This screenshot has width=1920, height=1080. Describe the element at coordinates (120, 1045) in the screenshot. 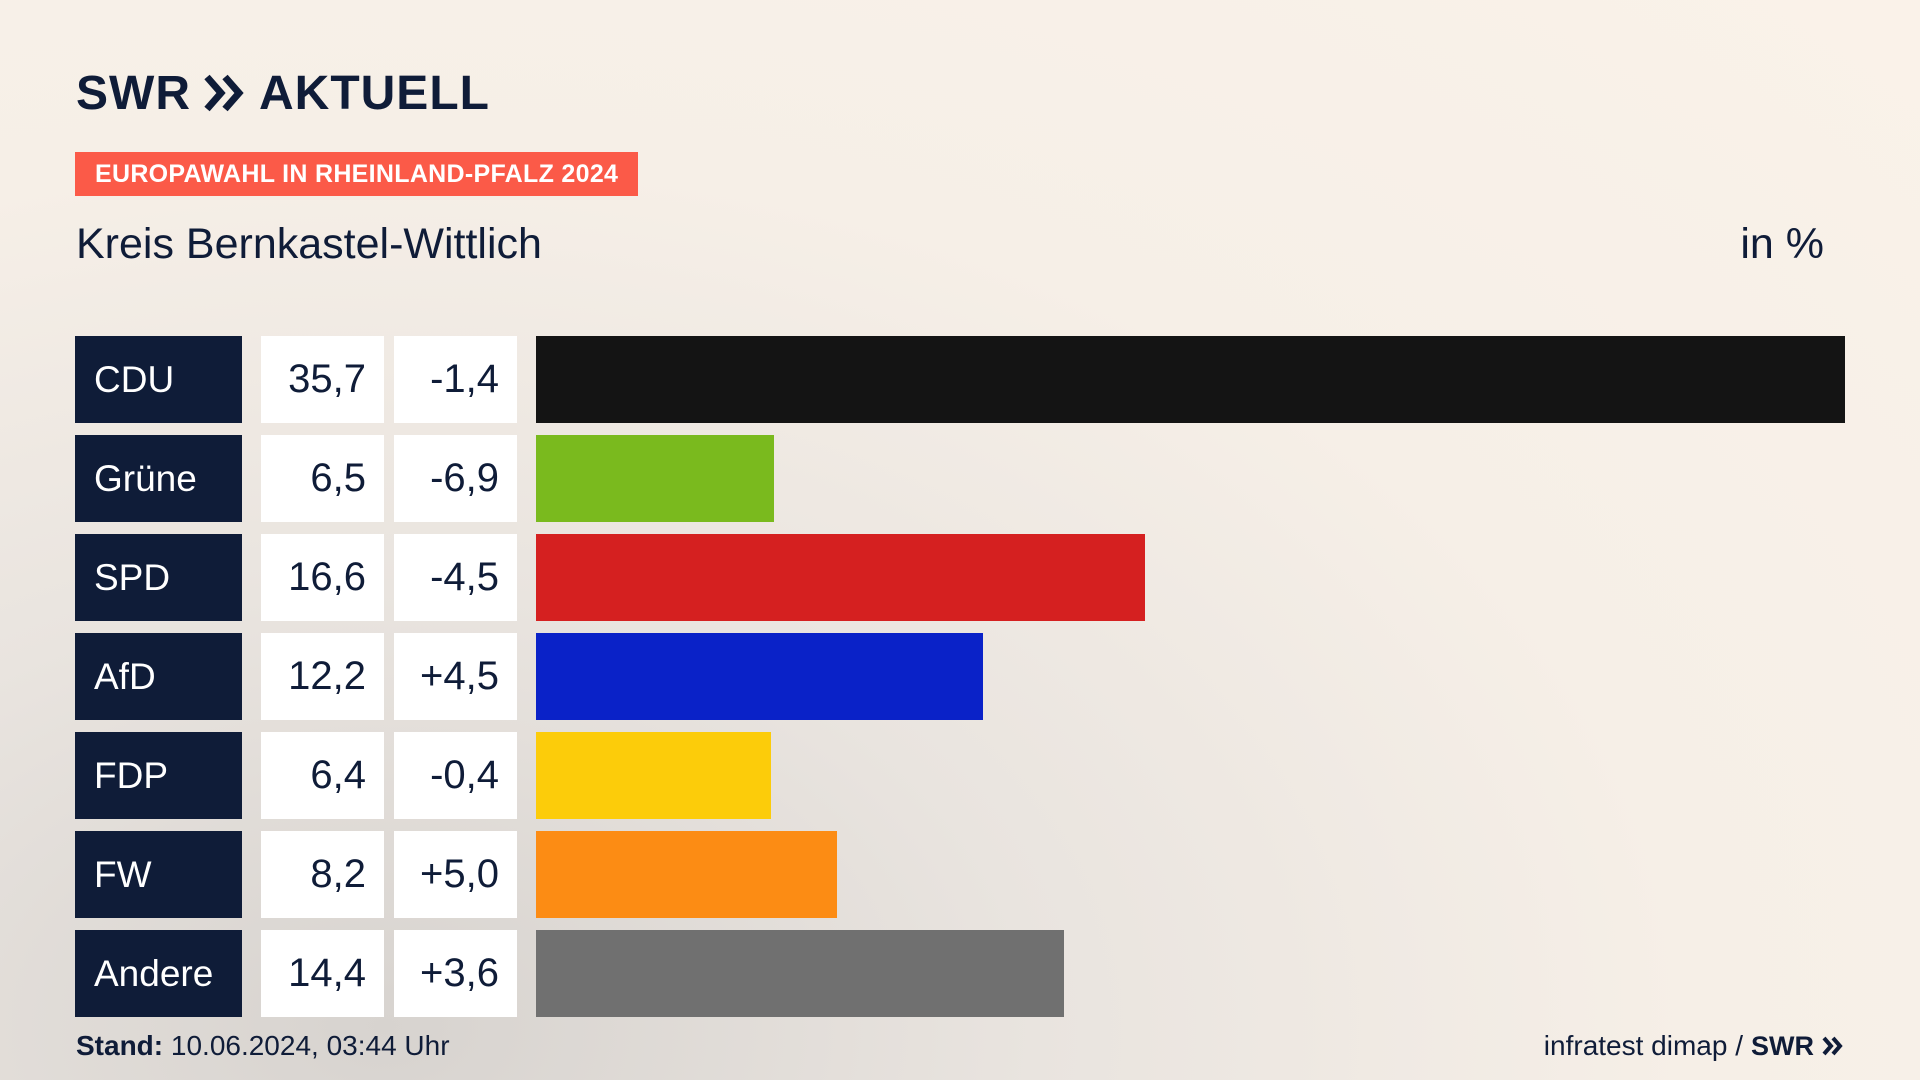

I see `stand-label: Stand:` at that location.